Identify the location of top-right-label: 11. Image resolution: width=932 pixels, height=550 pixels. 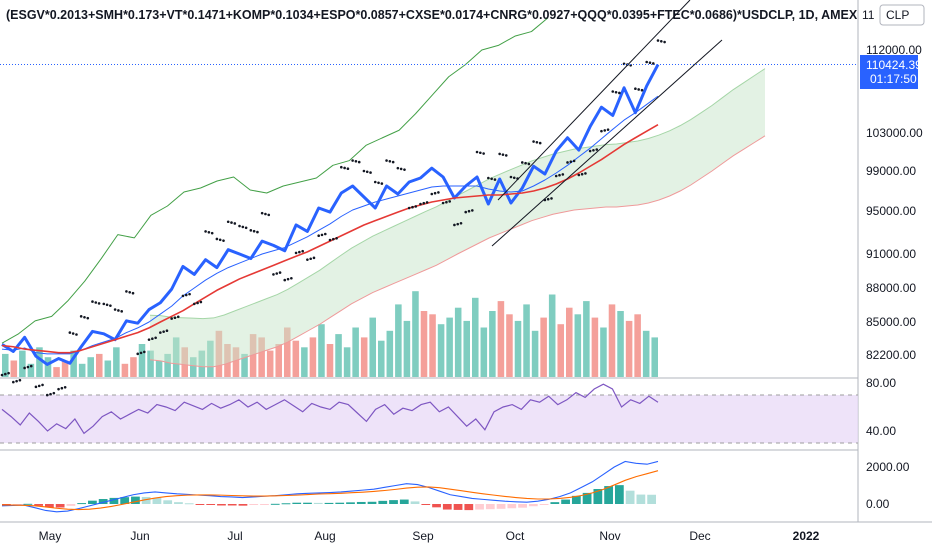
(868, 15).